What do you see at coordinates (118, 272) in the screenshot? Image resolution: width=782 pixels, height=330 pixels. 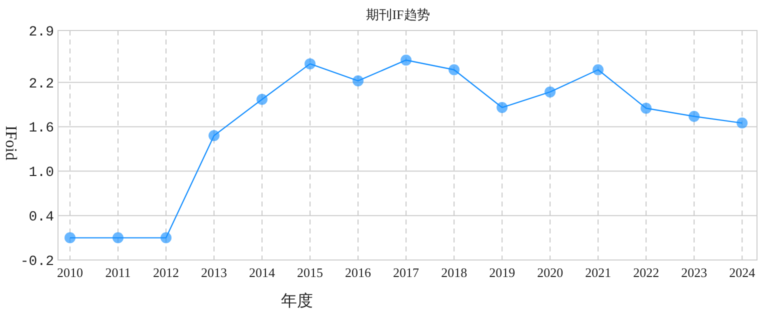 I see `x-tick-label: 2011` at bounding box center [118, 272].